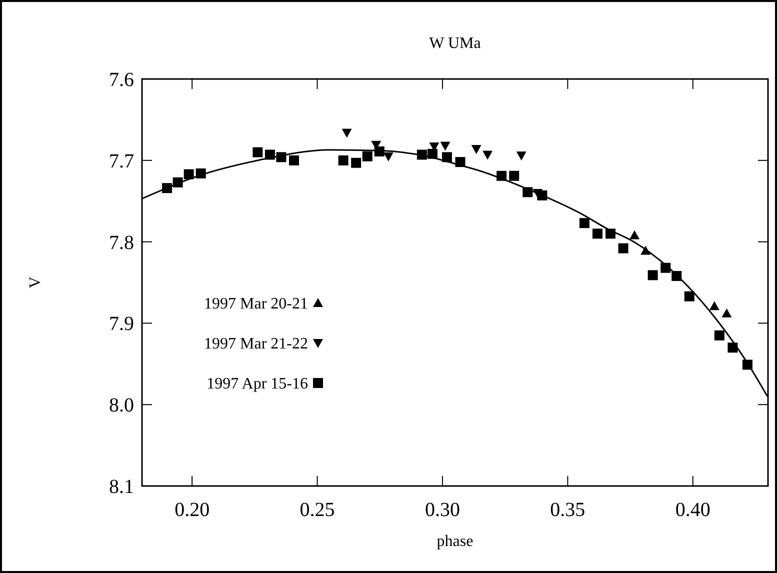 This screenshot has width=777, height=573. I want to click on y-tick-label: 7.7, so click(121, 161).